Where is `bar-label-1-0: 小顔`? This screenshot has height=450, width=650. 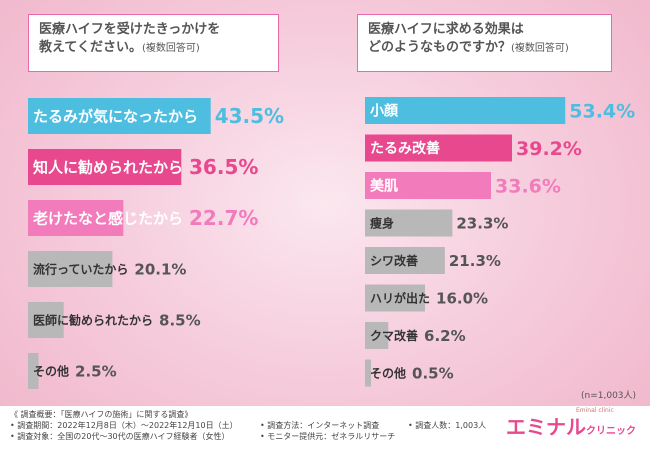 bar-label-1-0: 小顔 is located at coordinates (384, 111).